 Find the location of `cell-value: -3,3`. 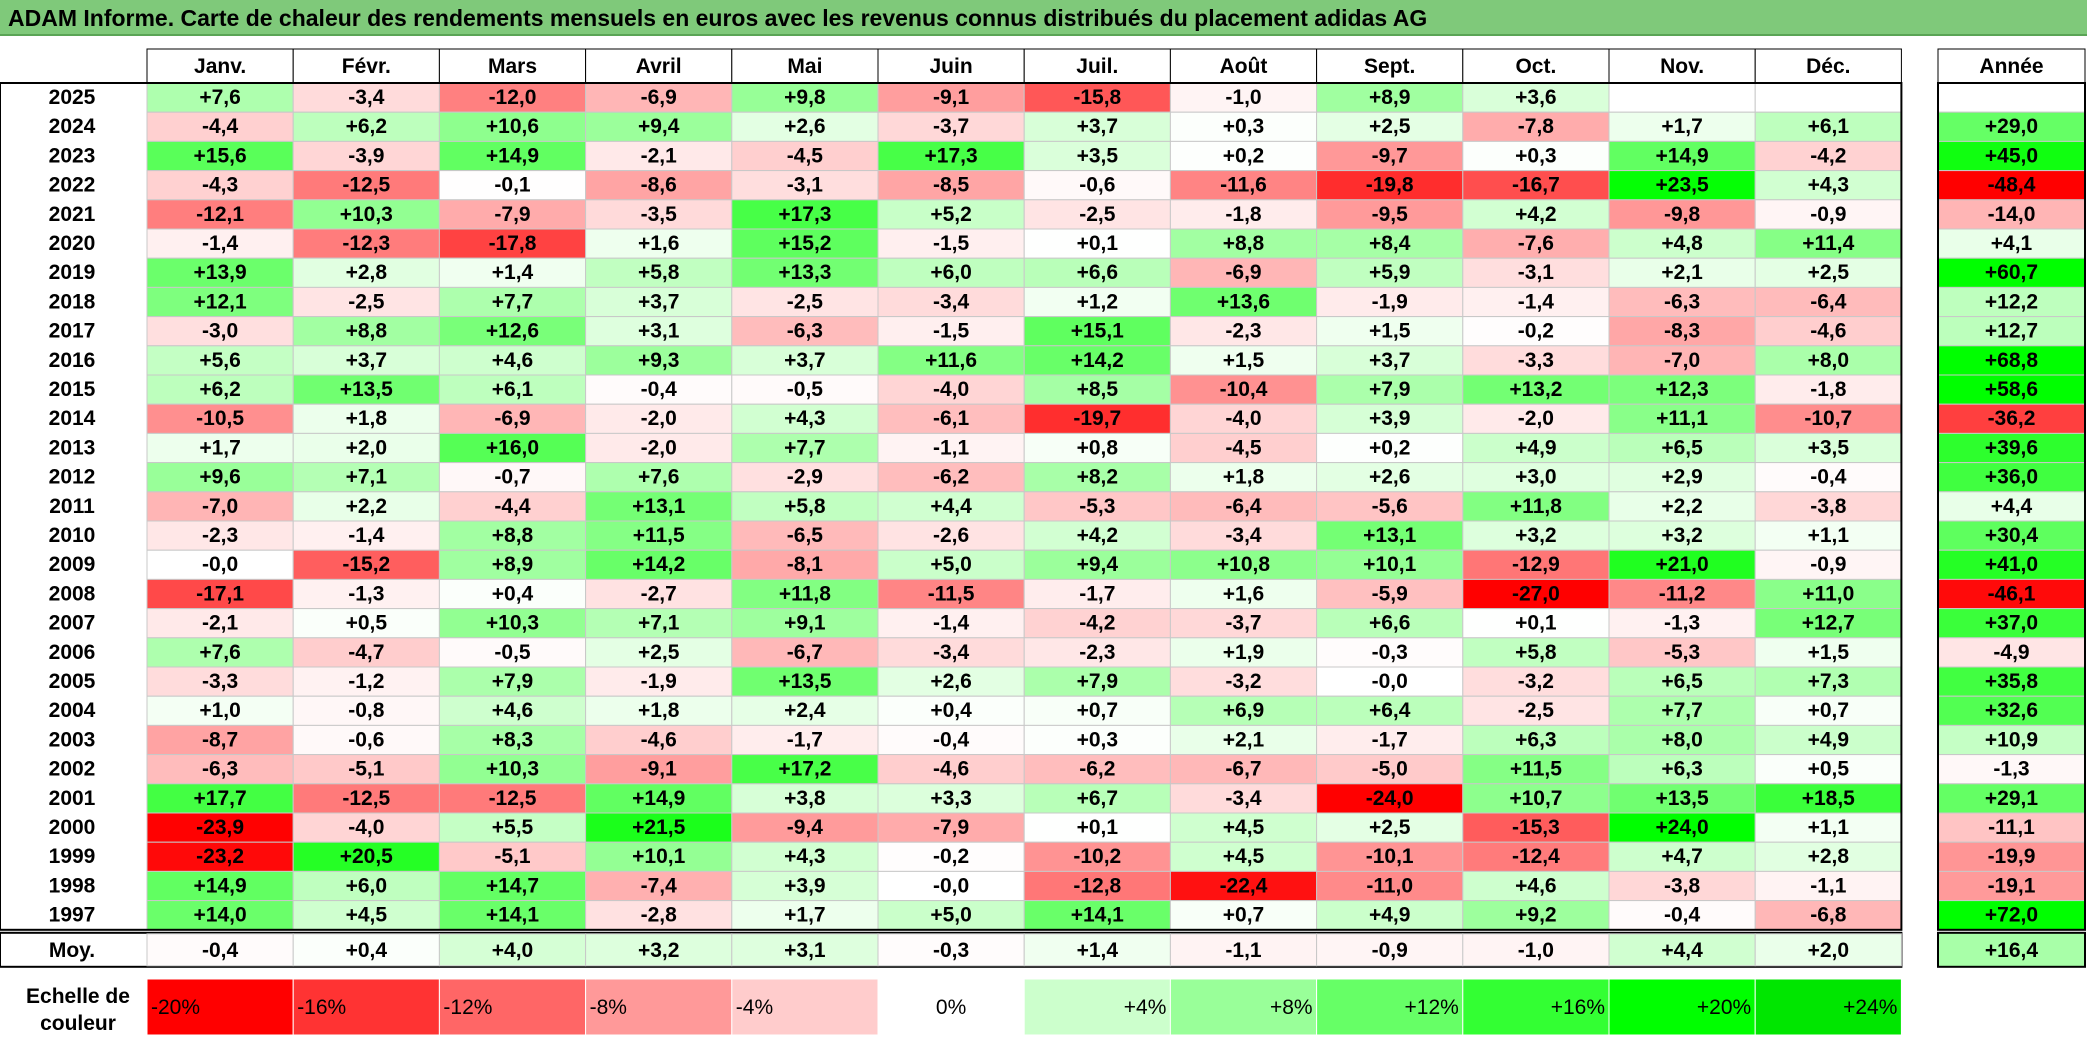

cell-value: -3,3 is located at coordinates (220, 681).